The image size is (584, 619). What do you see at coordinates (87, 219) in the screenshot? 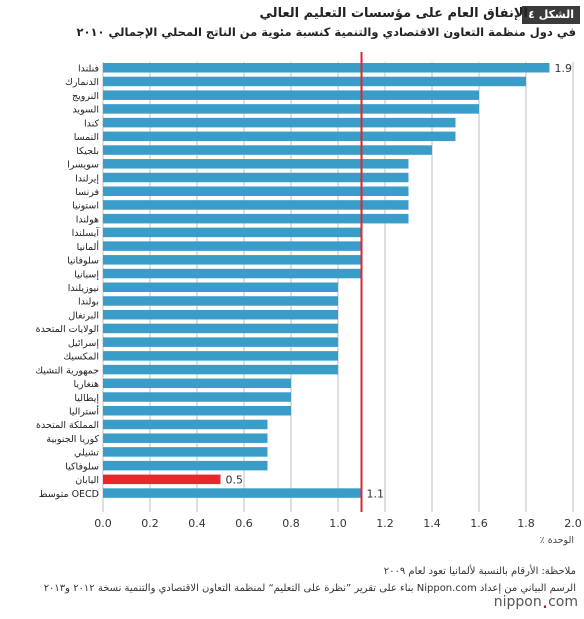
I see `category-label: هولندا` at bounding box center [87, 219].